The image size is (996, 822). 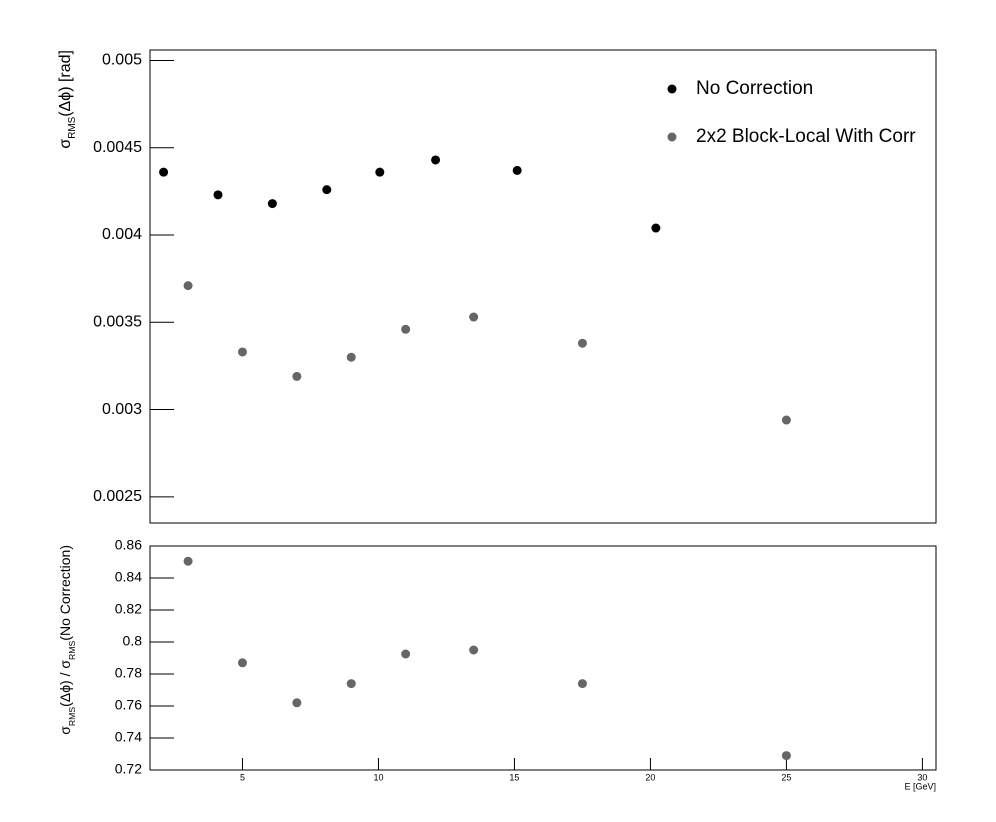 I want to click on y-tick-label: 0.005, so click(x=122, y=60).